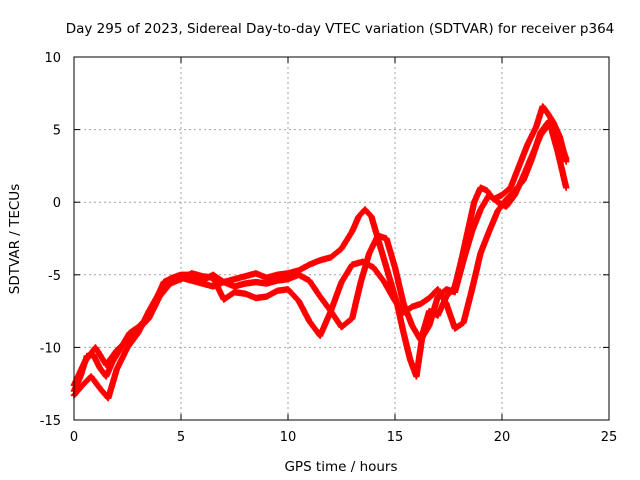 The height and width of the screenshot is (480, 640). Describe the element at coordinates (54, 276) in the screenshot. I see `y-tick-label: -5` at that location.